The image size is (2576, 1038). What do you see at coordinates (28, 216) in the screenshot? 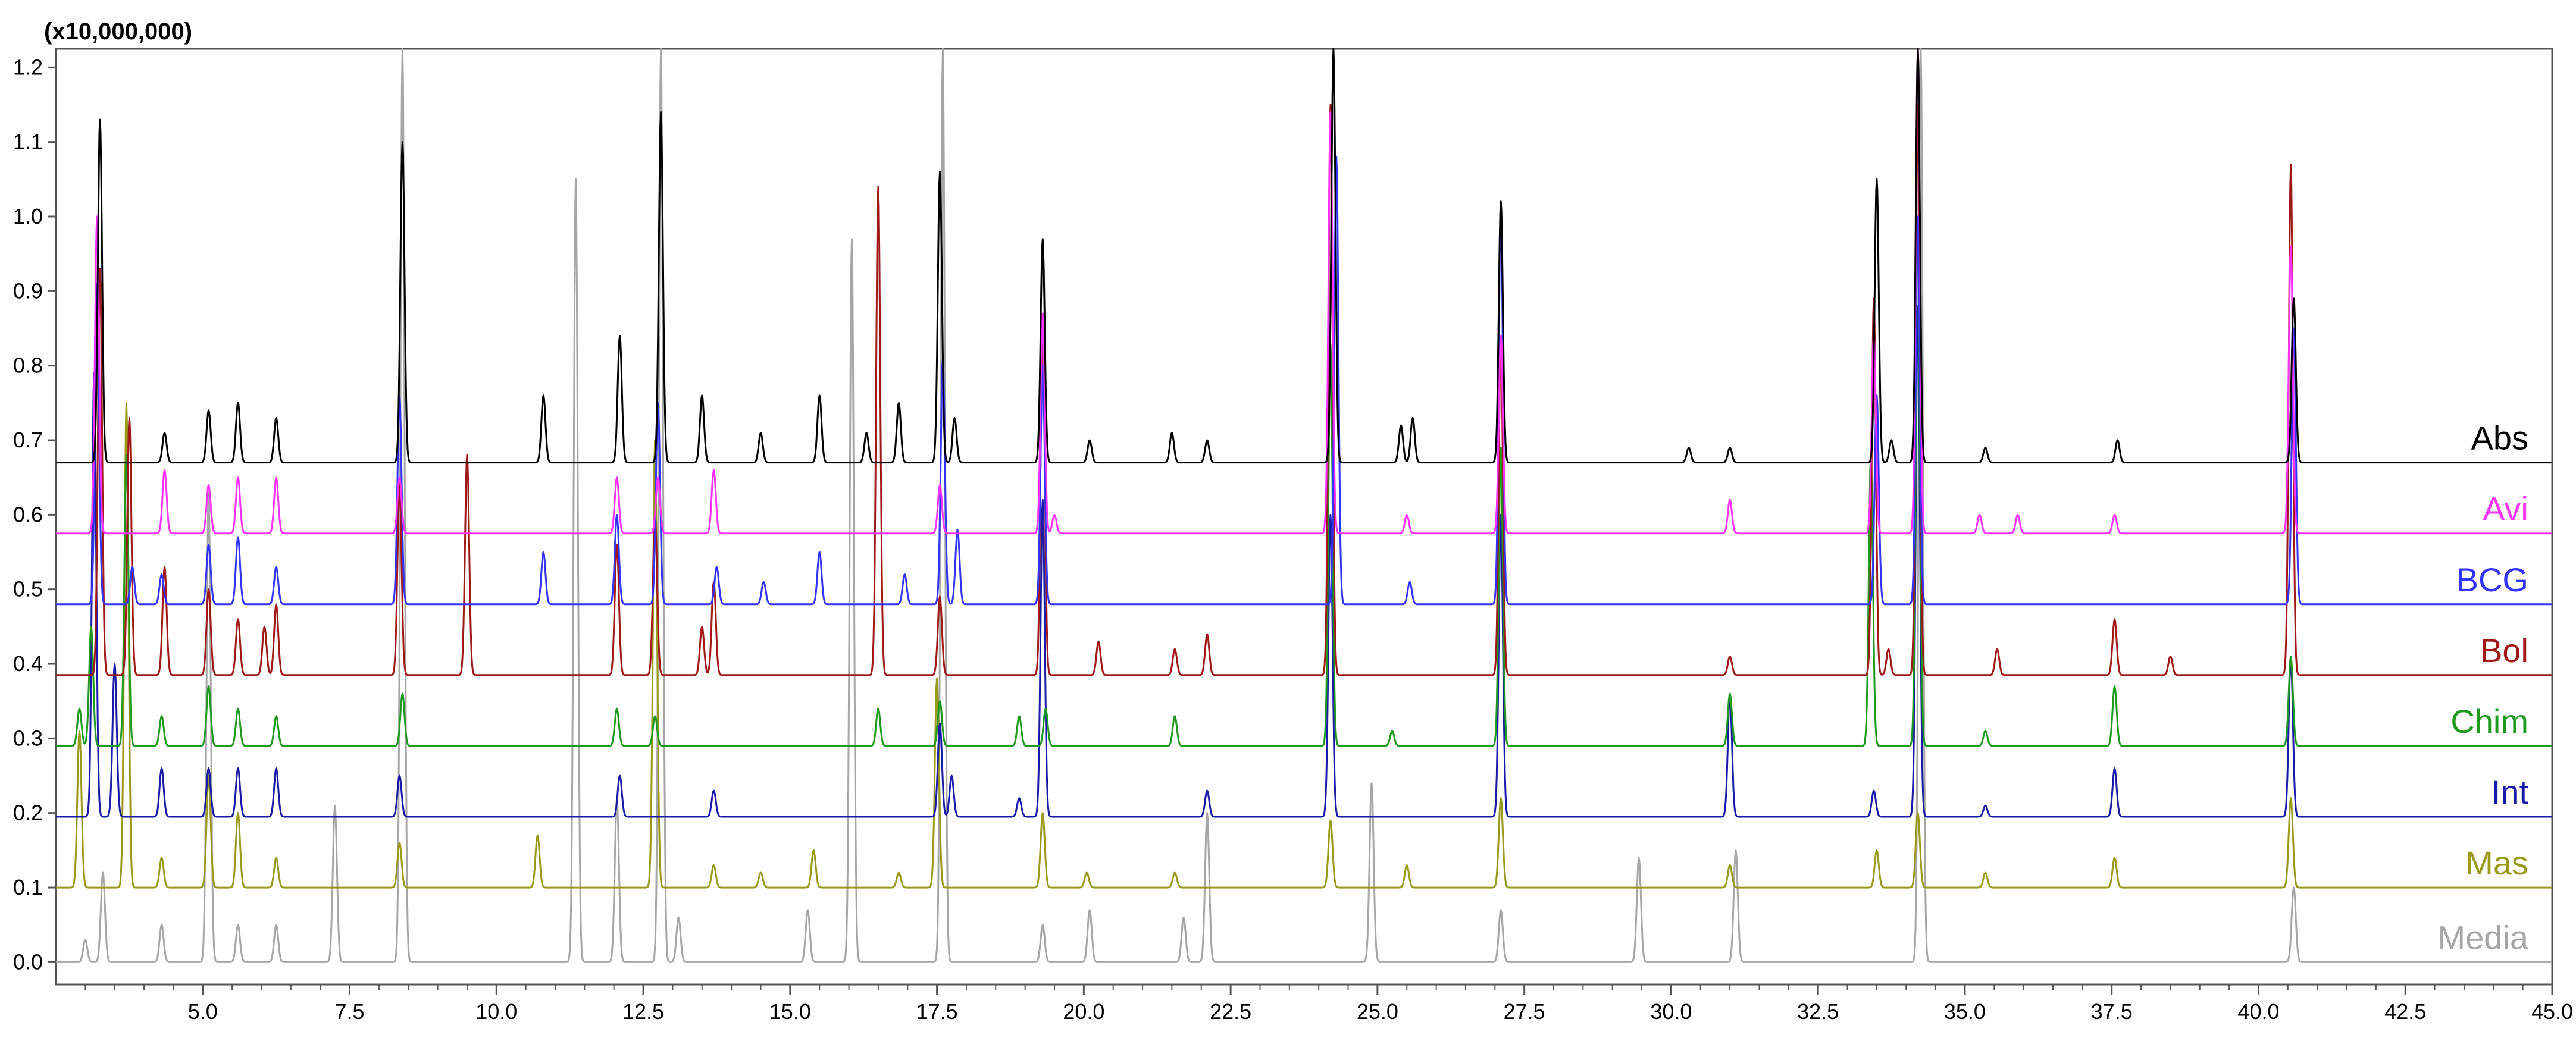
I see `y-tick-label: 1.0` at bounding box center [28, 216].